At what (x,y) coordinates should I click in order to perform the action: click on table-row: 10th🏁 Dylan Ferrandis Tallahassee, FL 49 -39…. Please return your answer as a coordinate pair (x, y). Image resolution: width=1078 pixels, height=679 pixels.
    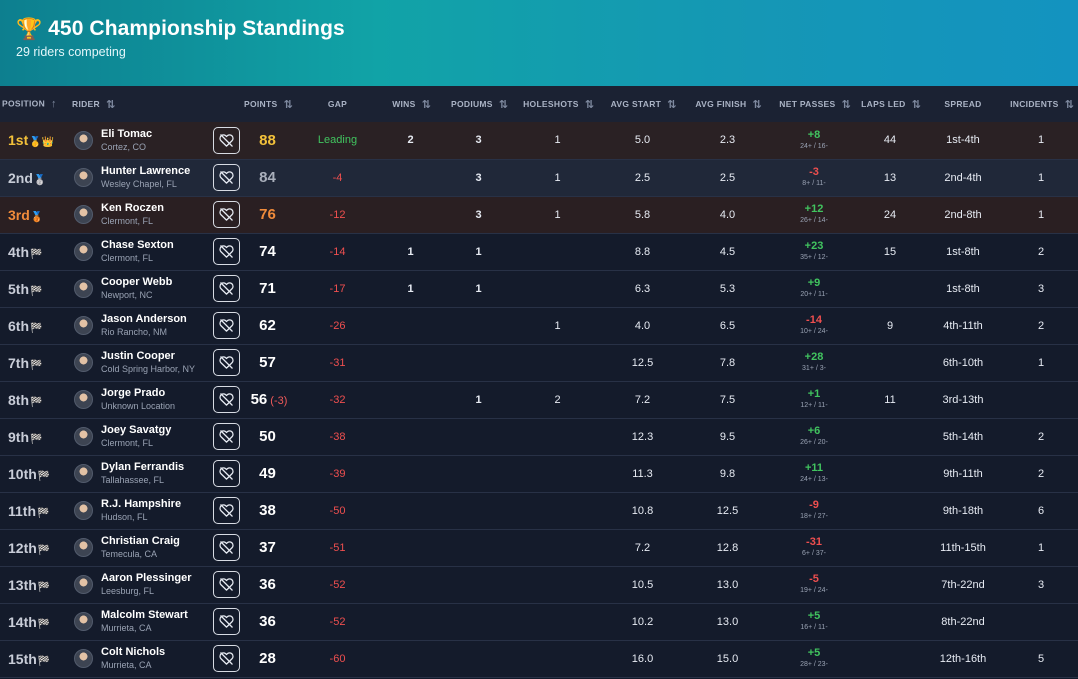
    Looking at the image, I should click on (539, 473).